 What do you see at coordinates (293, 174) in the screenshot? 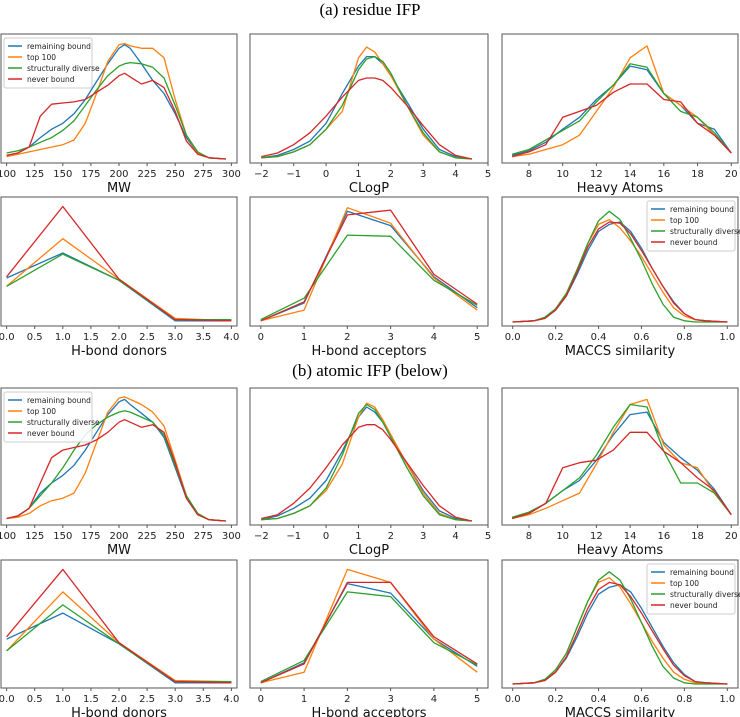
I see `x-tick-label: −1` at bounding box center [293, 174].